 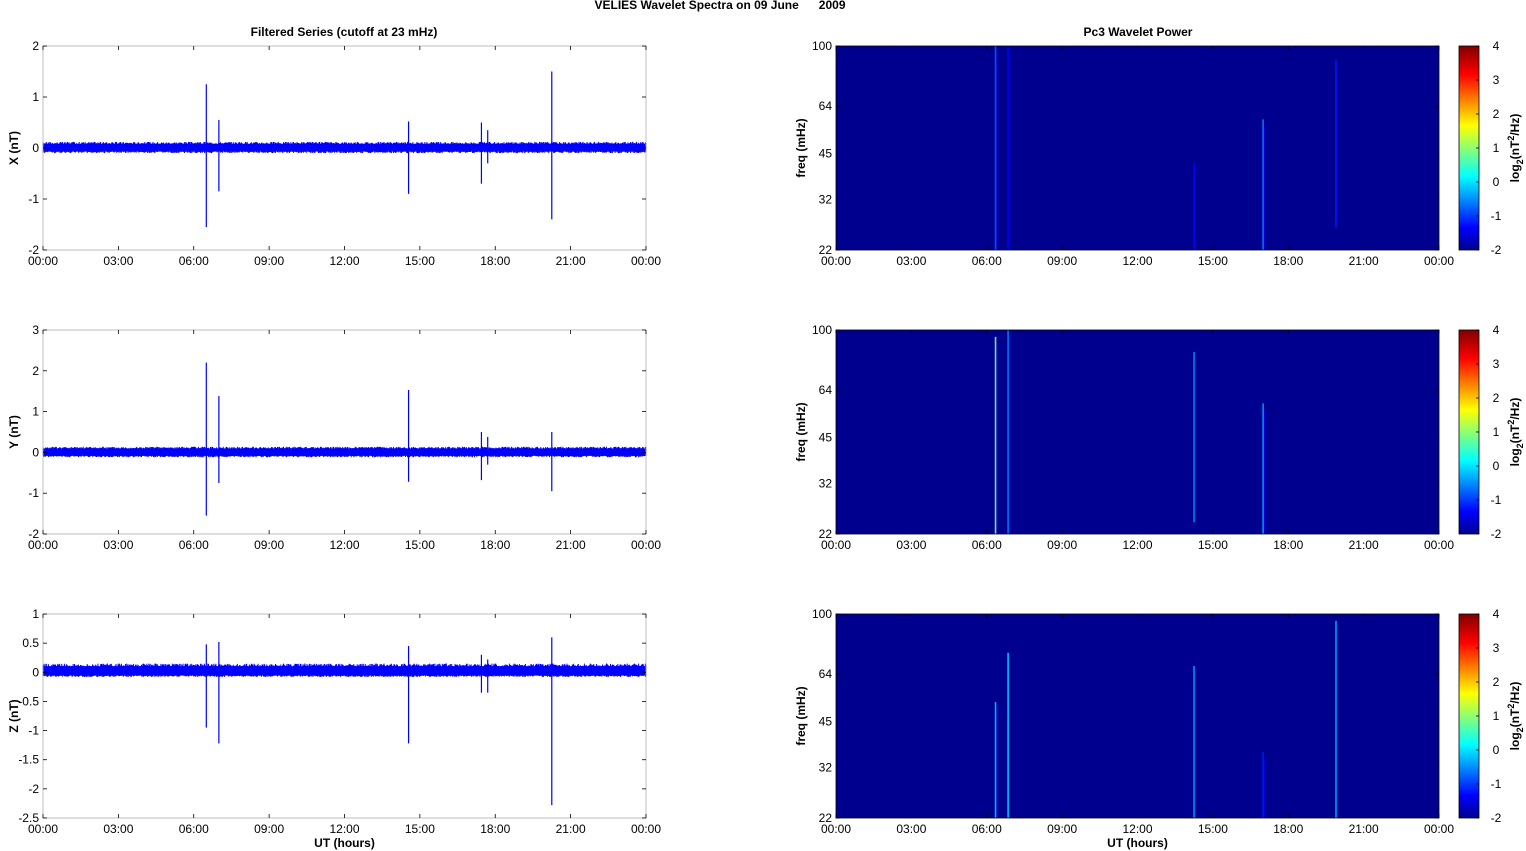 What do you see at coordinates (1496, 148) in the screenshot?
I see `colorbar-tick-label-3: 1` at bounding box center [1496, 148].